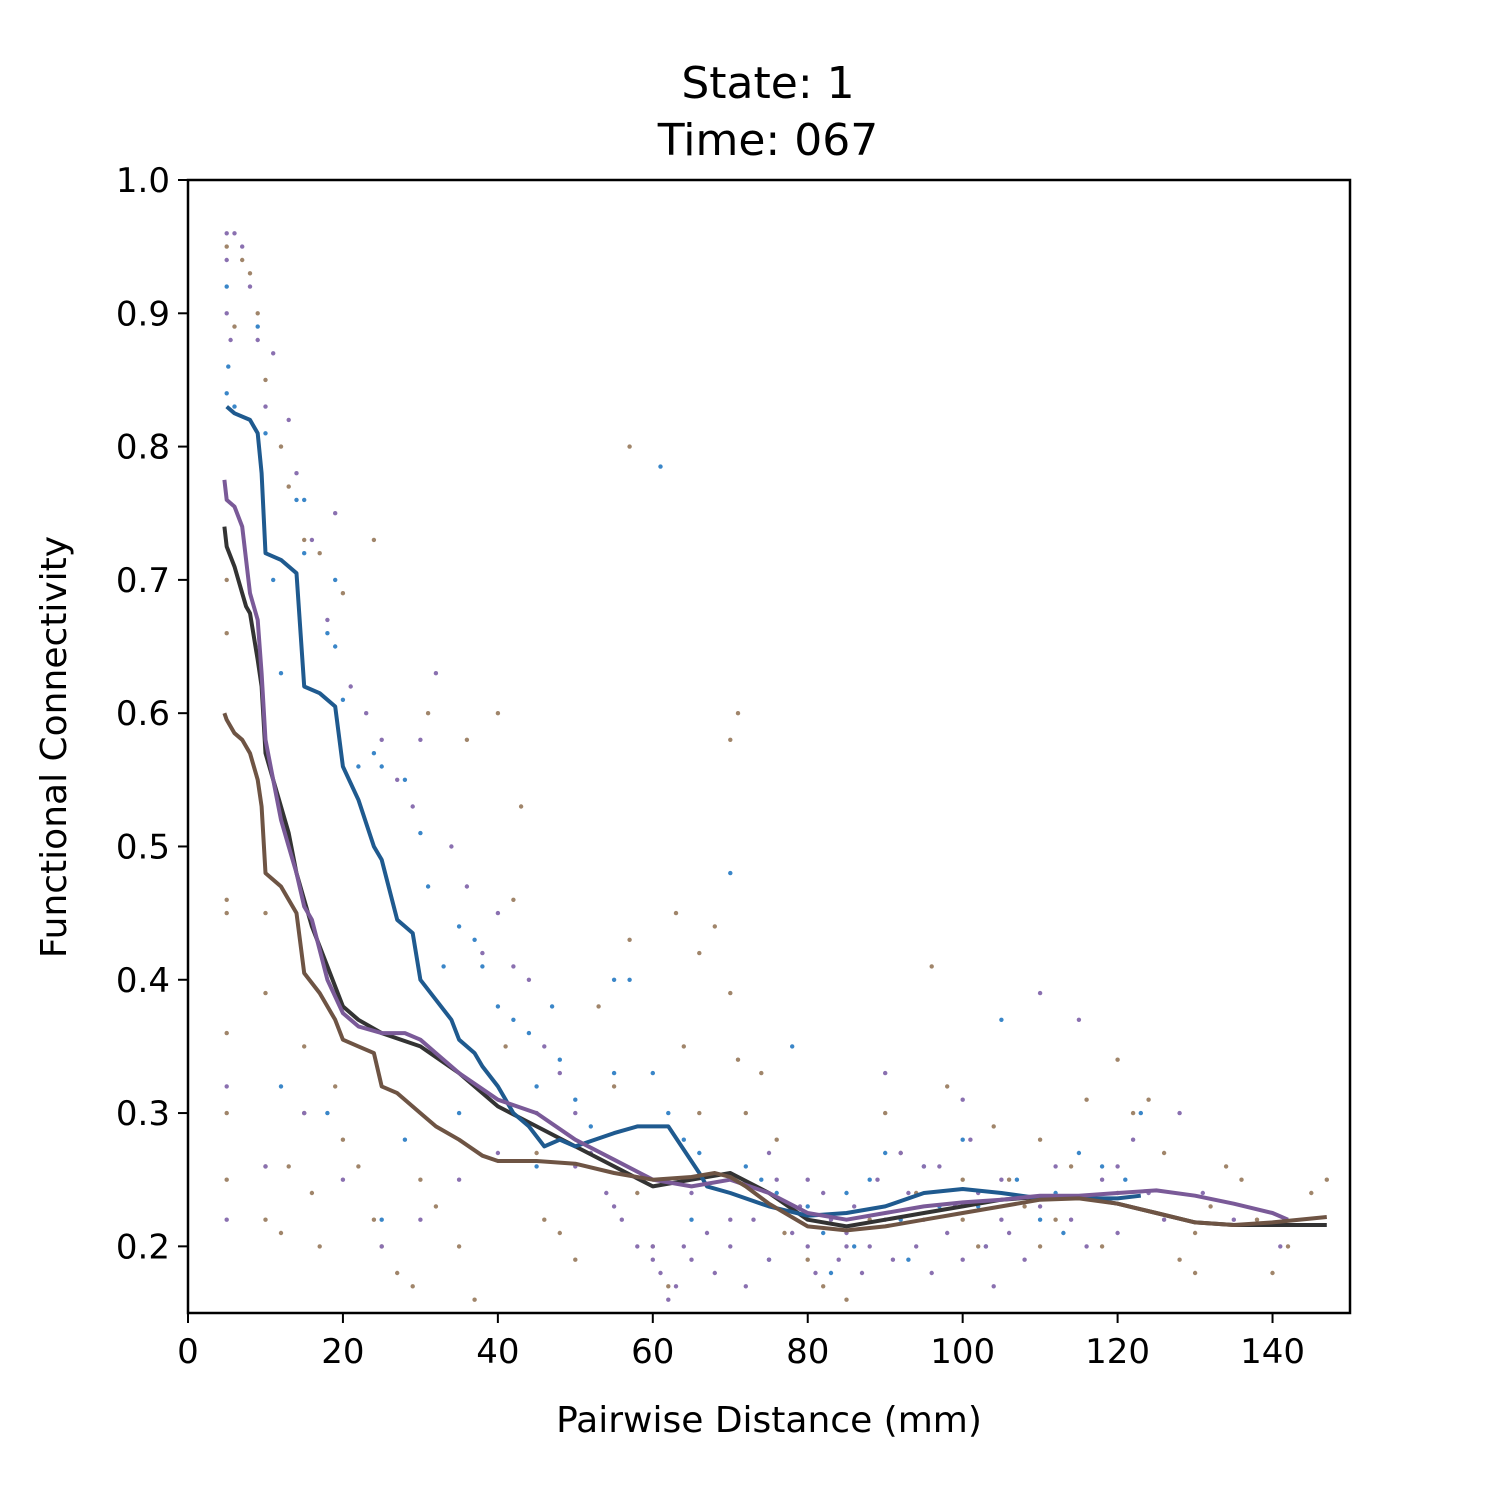  I want to click on x-axis-label: Pairwise Distance (mm), so click(769, 1420).